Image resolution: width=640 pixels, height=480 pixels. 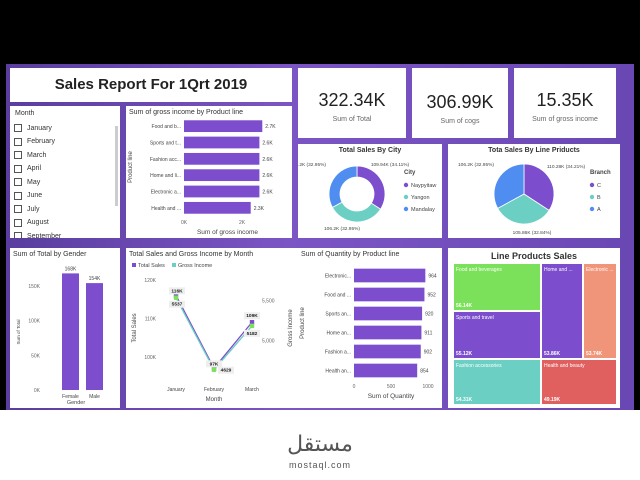 What do you see at coordinates (176, 297) in the screenshot?
I see `data-point` at bounding box center [176, 297].